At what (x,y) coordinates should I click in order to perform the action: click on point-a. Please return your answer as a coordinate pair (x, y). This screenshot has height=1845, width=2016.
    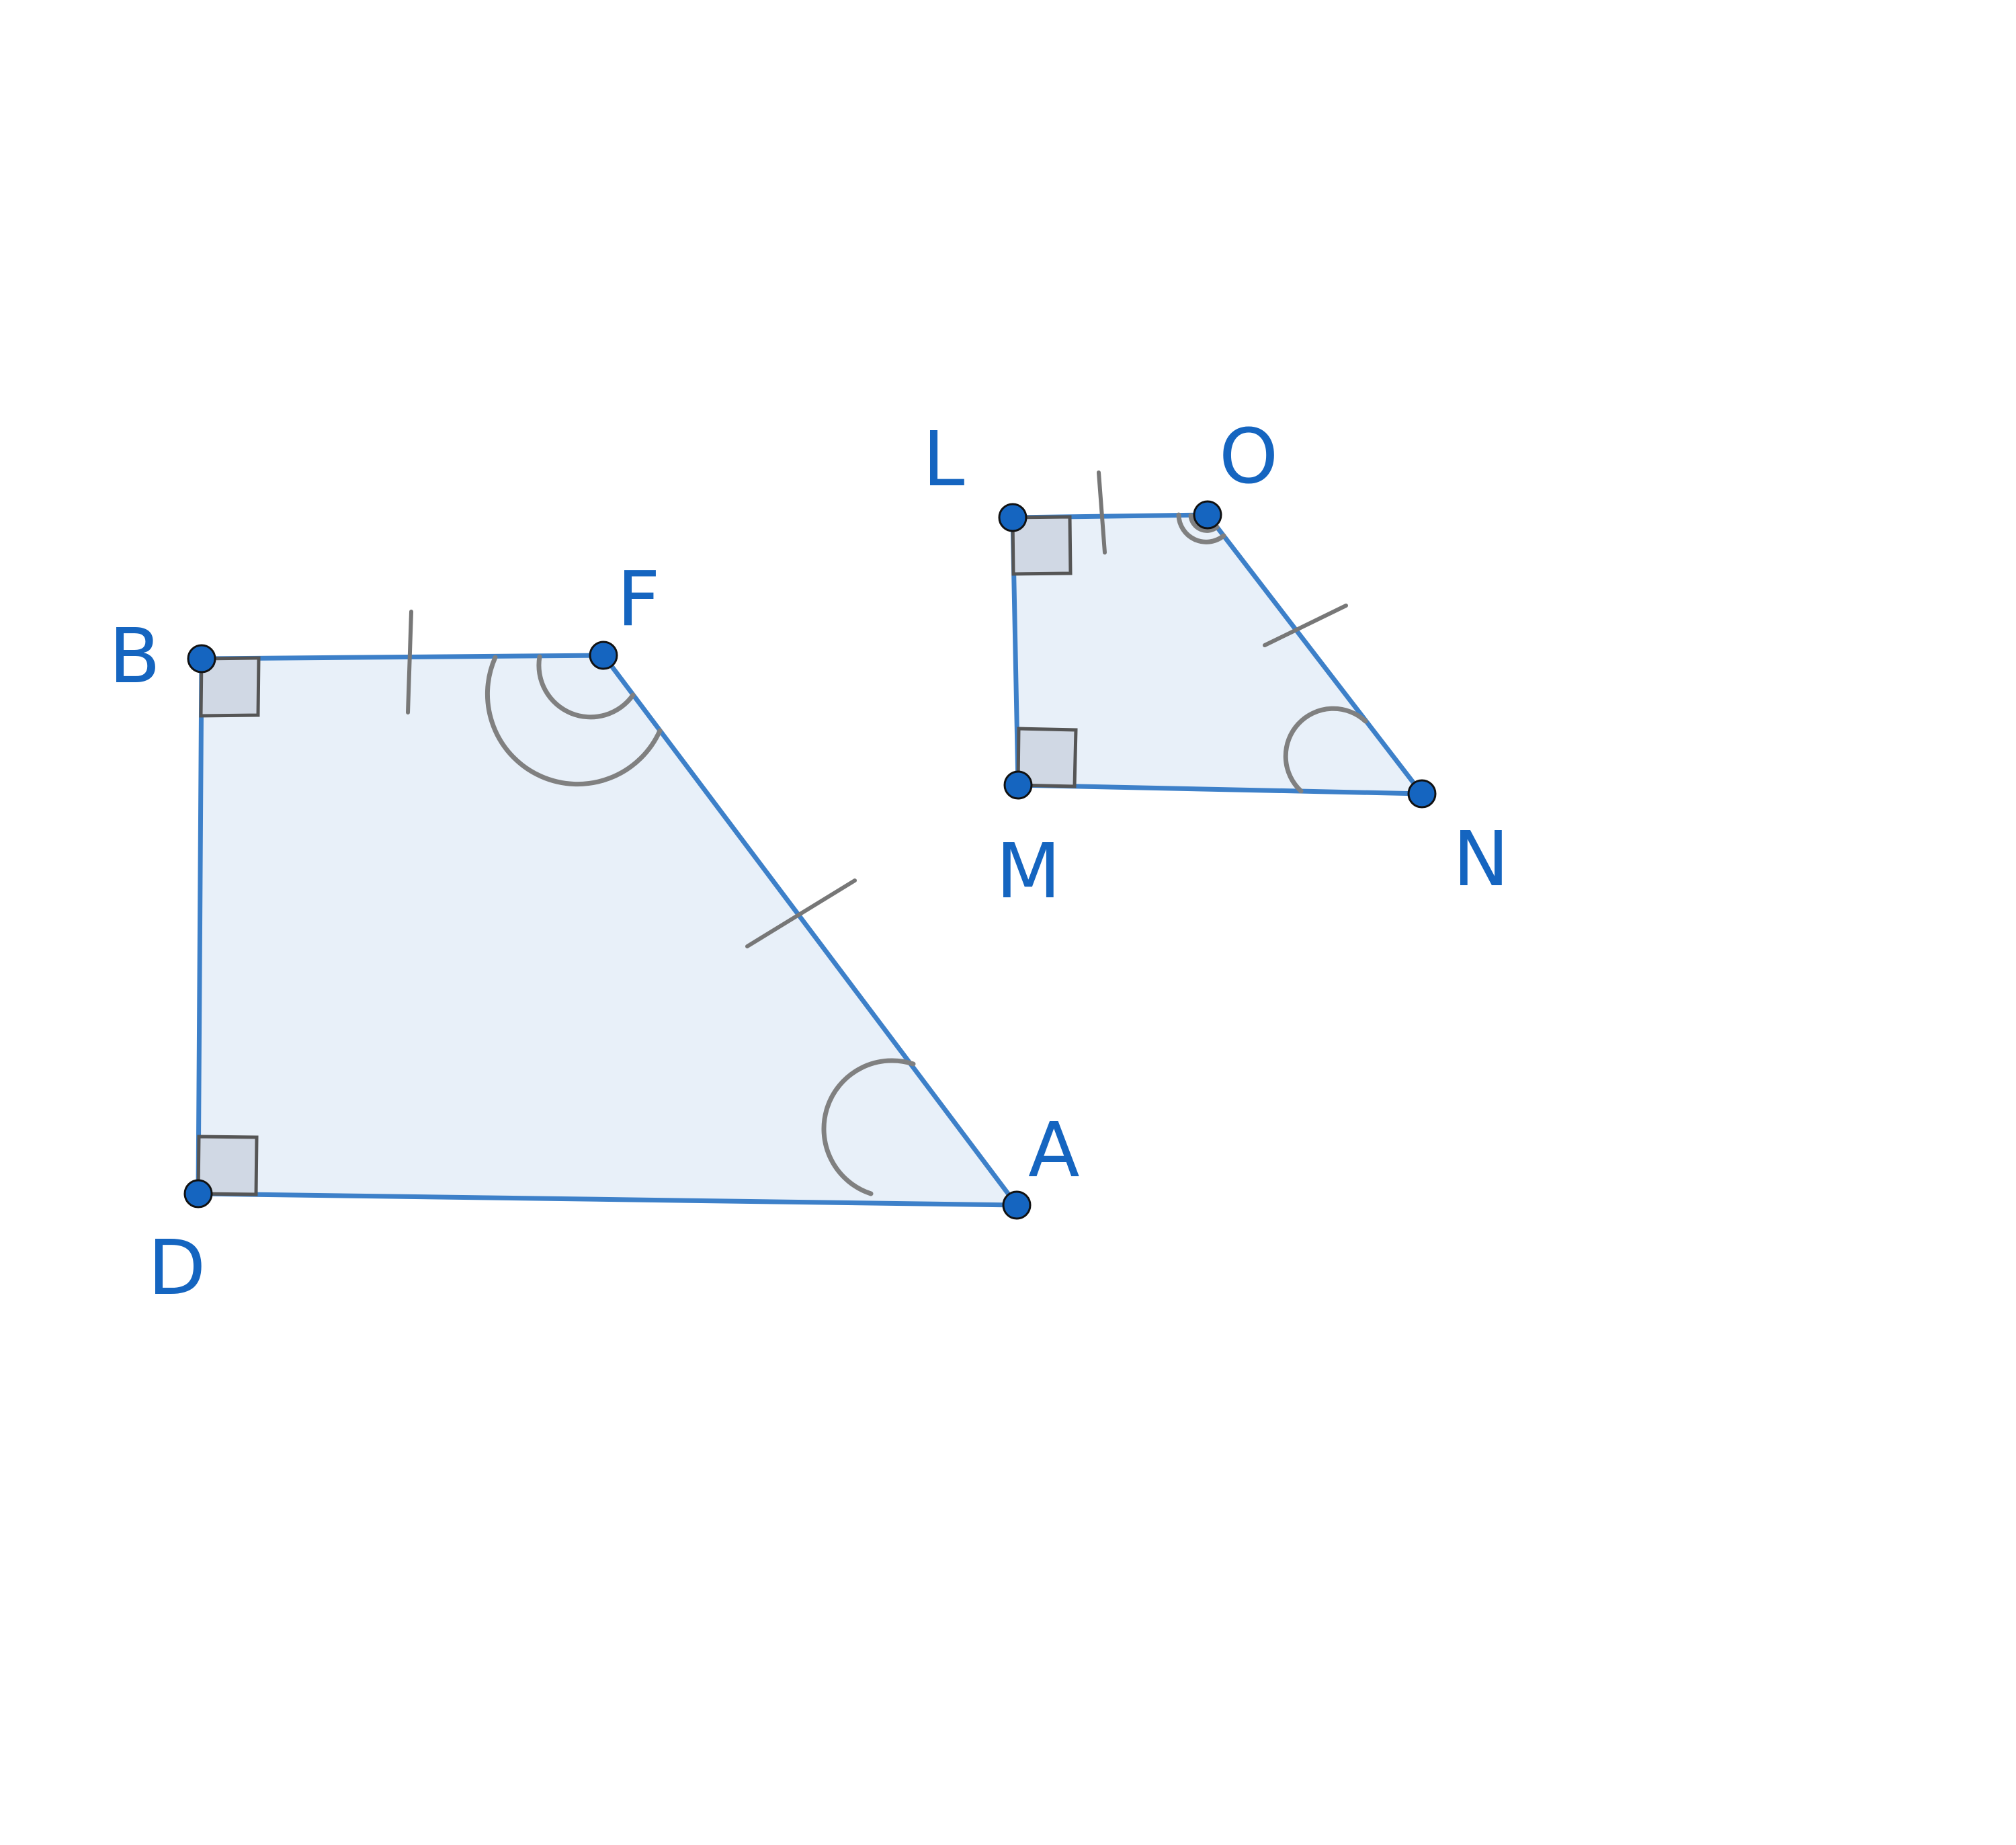
    Looking at the image, I should click on (1017, 1205).